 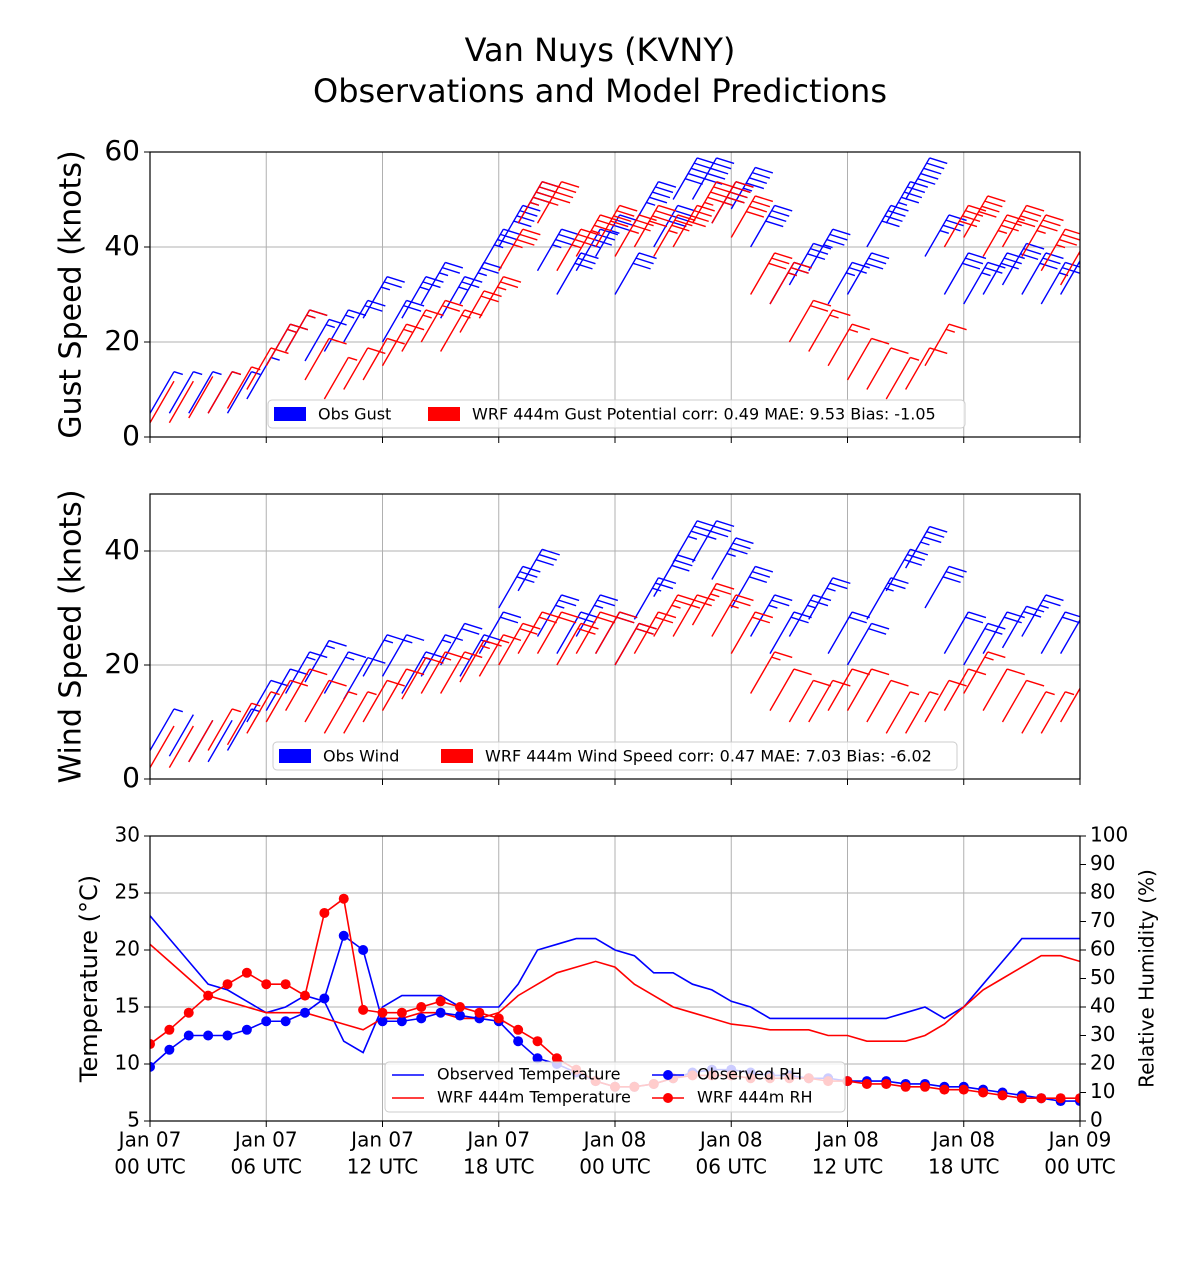 What do you see at coordinates (731, 1167) in the screenshot?
I see `x-tick-label: 06 UTC` at bounding box center [731, 1167].